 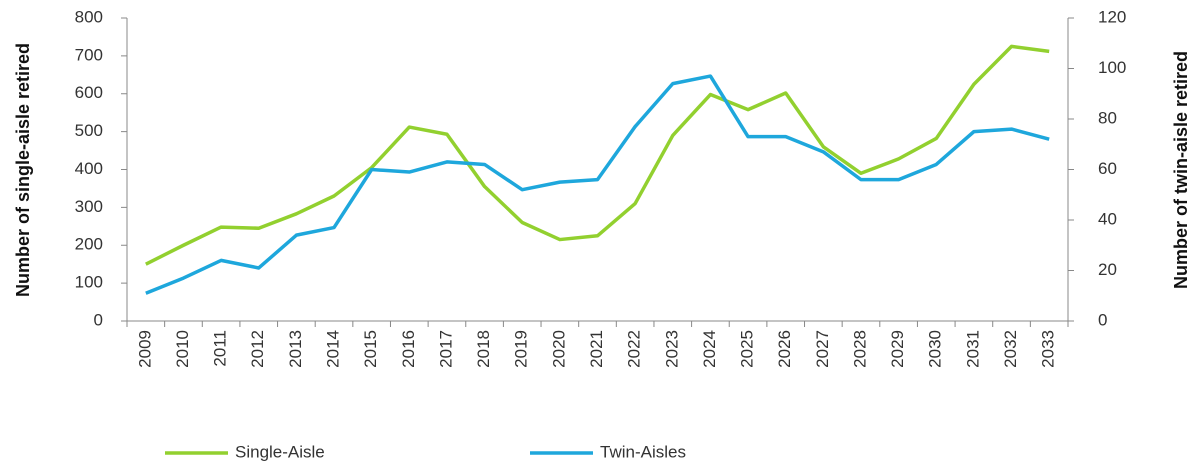 I want to click on x-tick-label: 2021, so click(x=596, y=349).